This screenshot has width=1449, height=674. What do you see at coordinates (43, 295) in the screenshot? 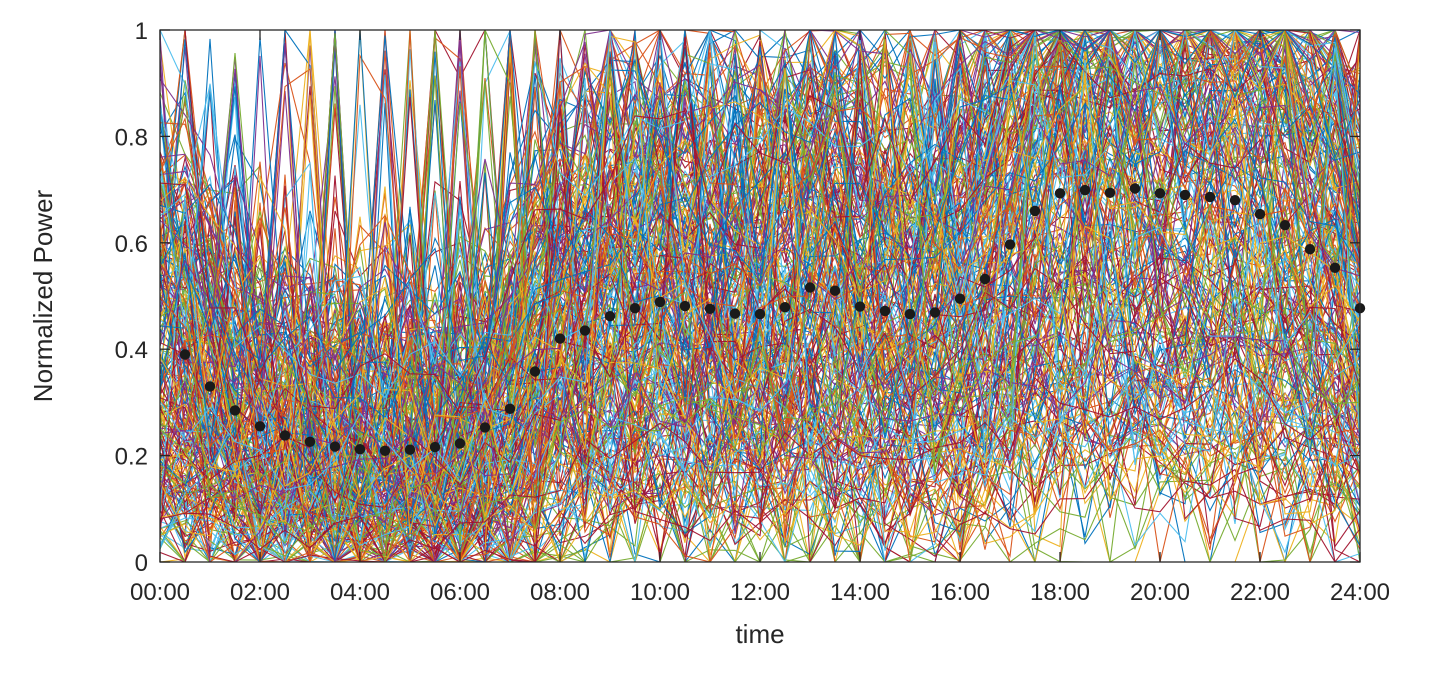
I see `y-axis-label: Normalized Power` at bounding box center [43, 295].